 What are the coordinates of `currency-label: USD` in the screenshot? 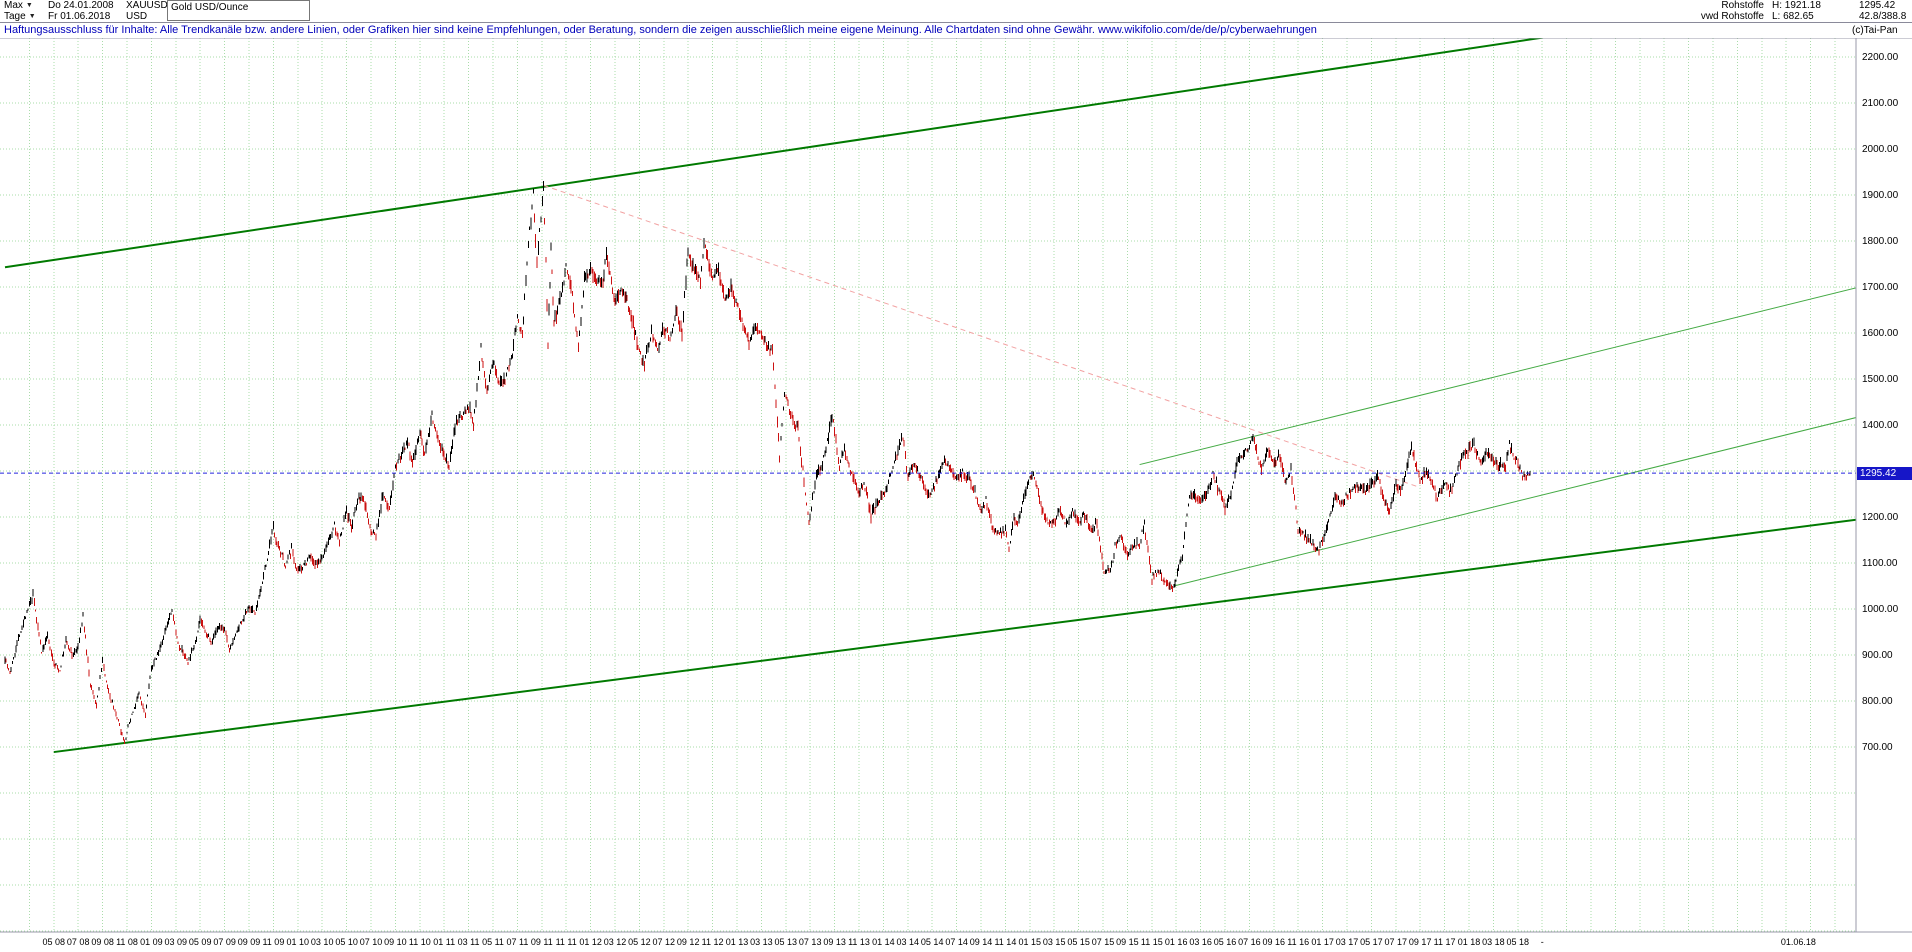 It's located at (137, 16).